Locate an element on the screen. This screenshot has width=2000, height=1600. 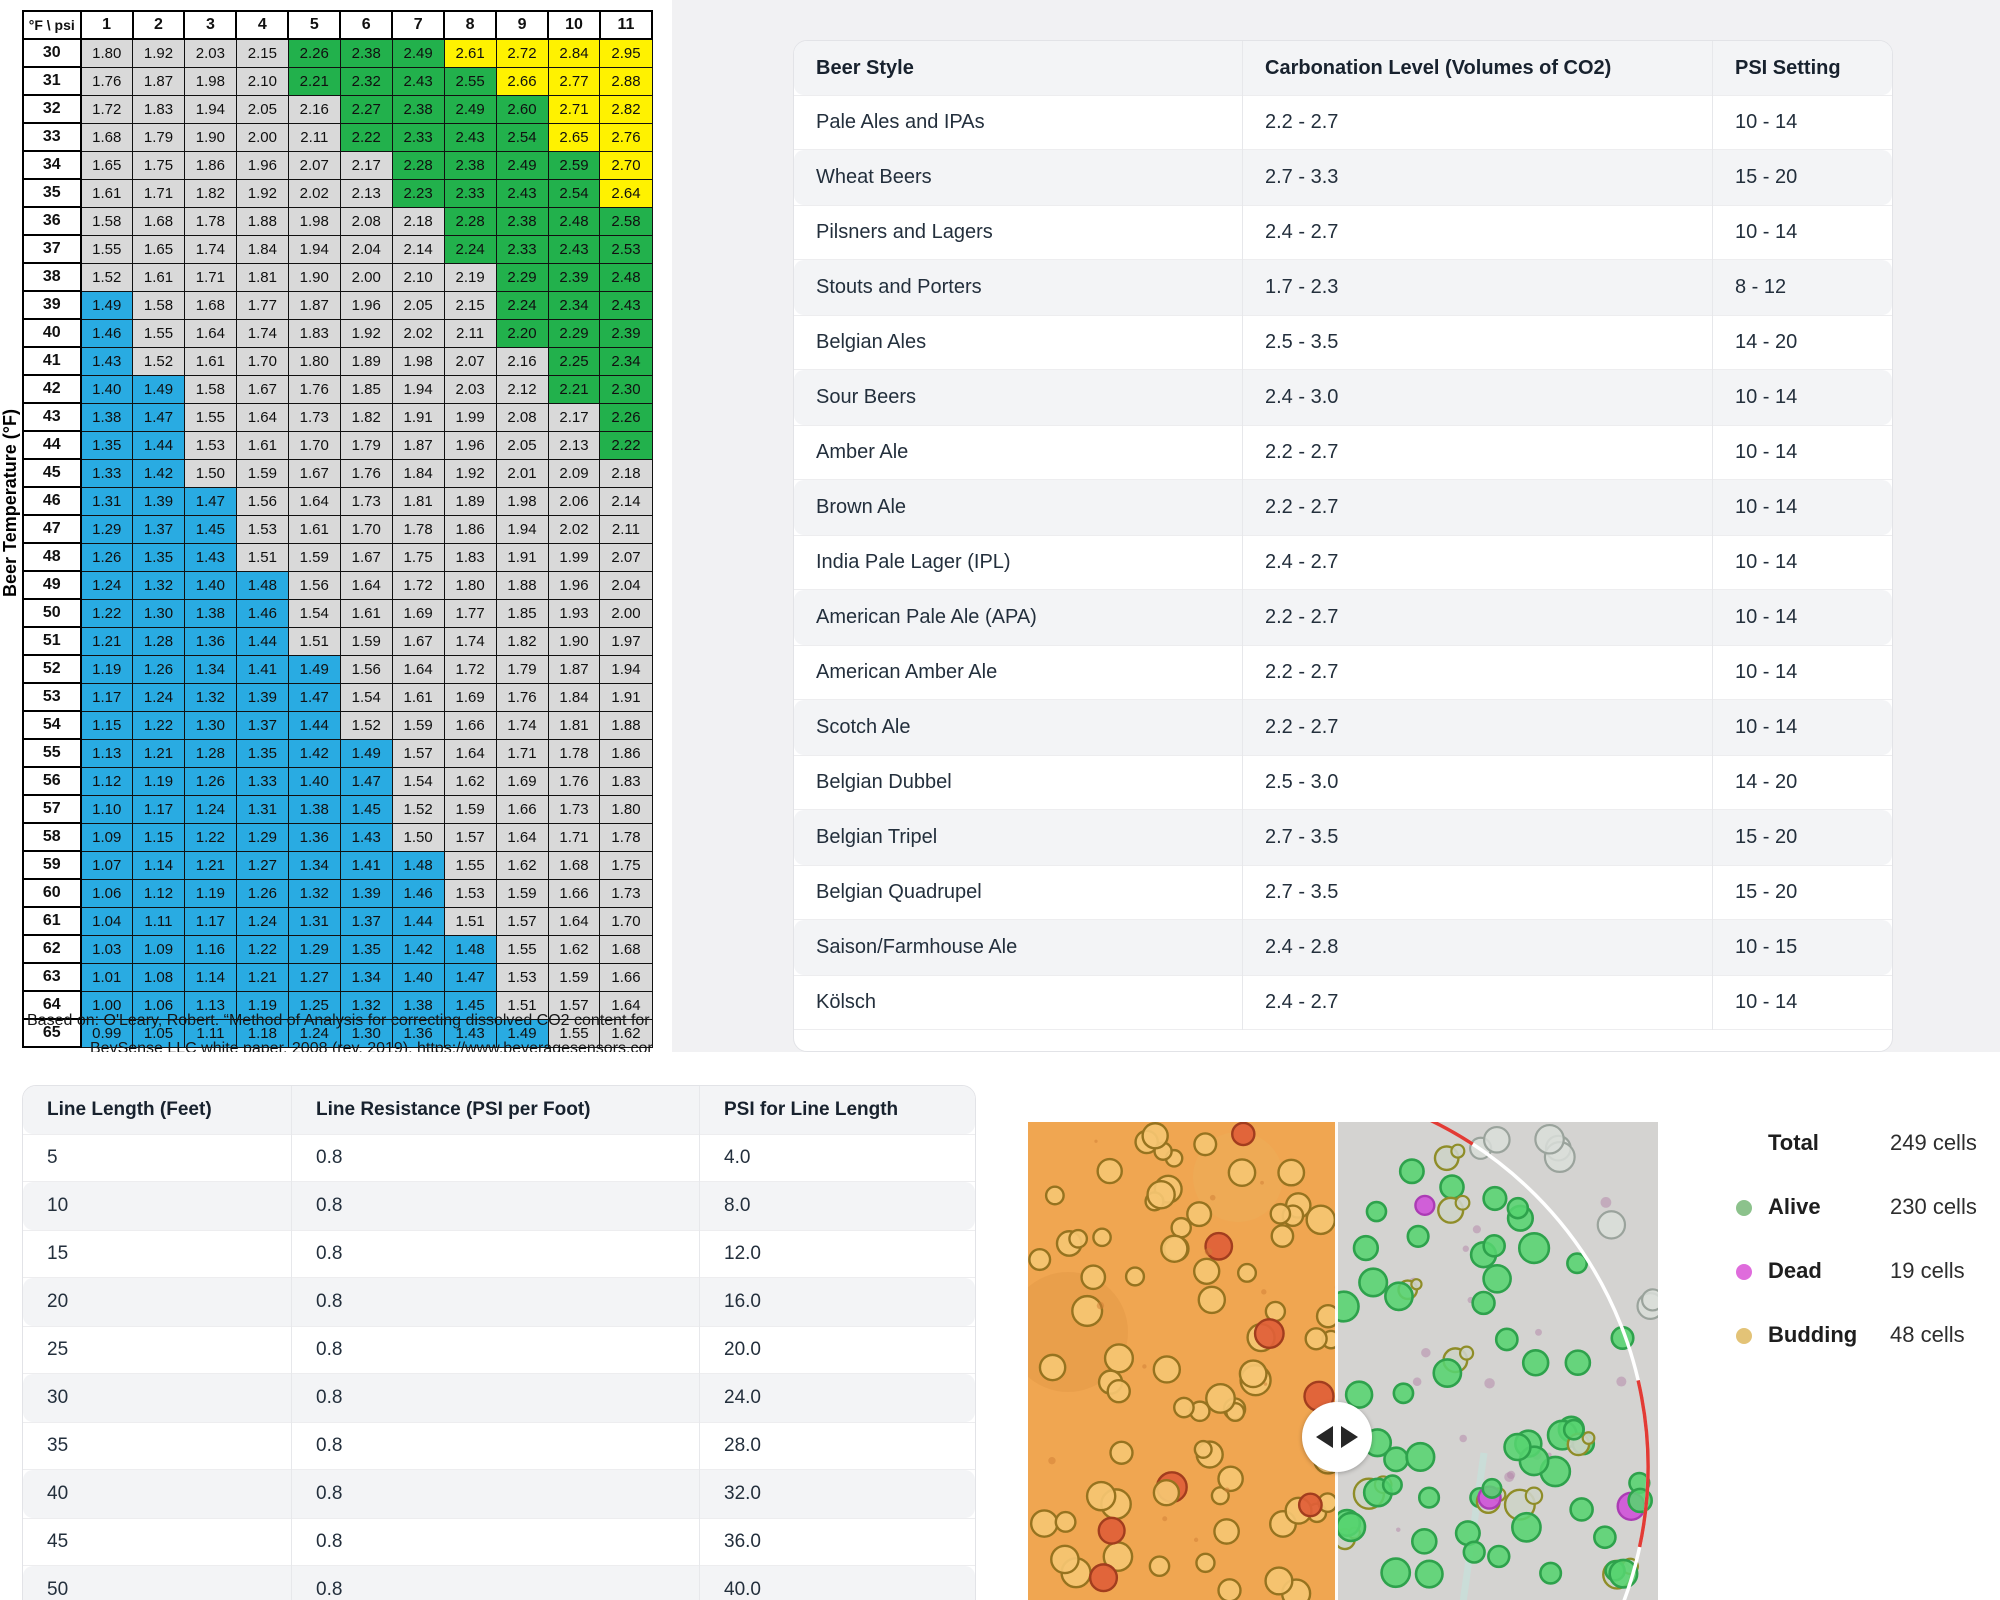
co2-value-cell: 1.07 is located at coordinates (106, 865).